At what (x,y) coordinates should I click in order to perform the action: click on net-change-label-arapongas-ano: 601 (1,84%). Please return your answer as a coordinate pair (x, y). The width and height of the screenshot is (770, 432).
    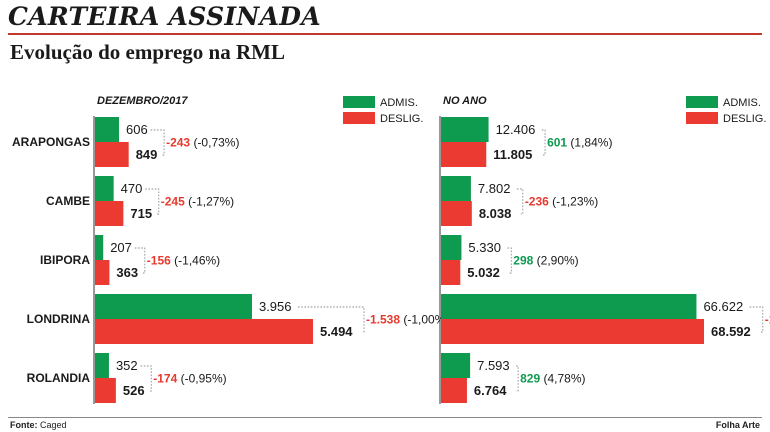
    Looking at the image, I should click on (579, 143).